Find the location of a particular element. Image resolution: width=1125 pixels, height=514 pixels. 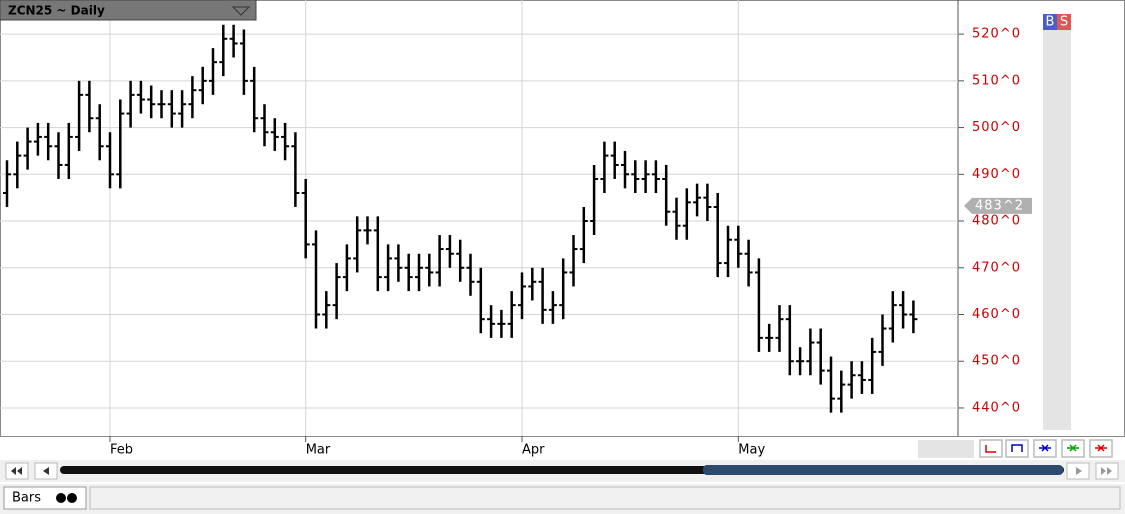

y-tick-label: 520^0 is located at coordinates (996, 34).